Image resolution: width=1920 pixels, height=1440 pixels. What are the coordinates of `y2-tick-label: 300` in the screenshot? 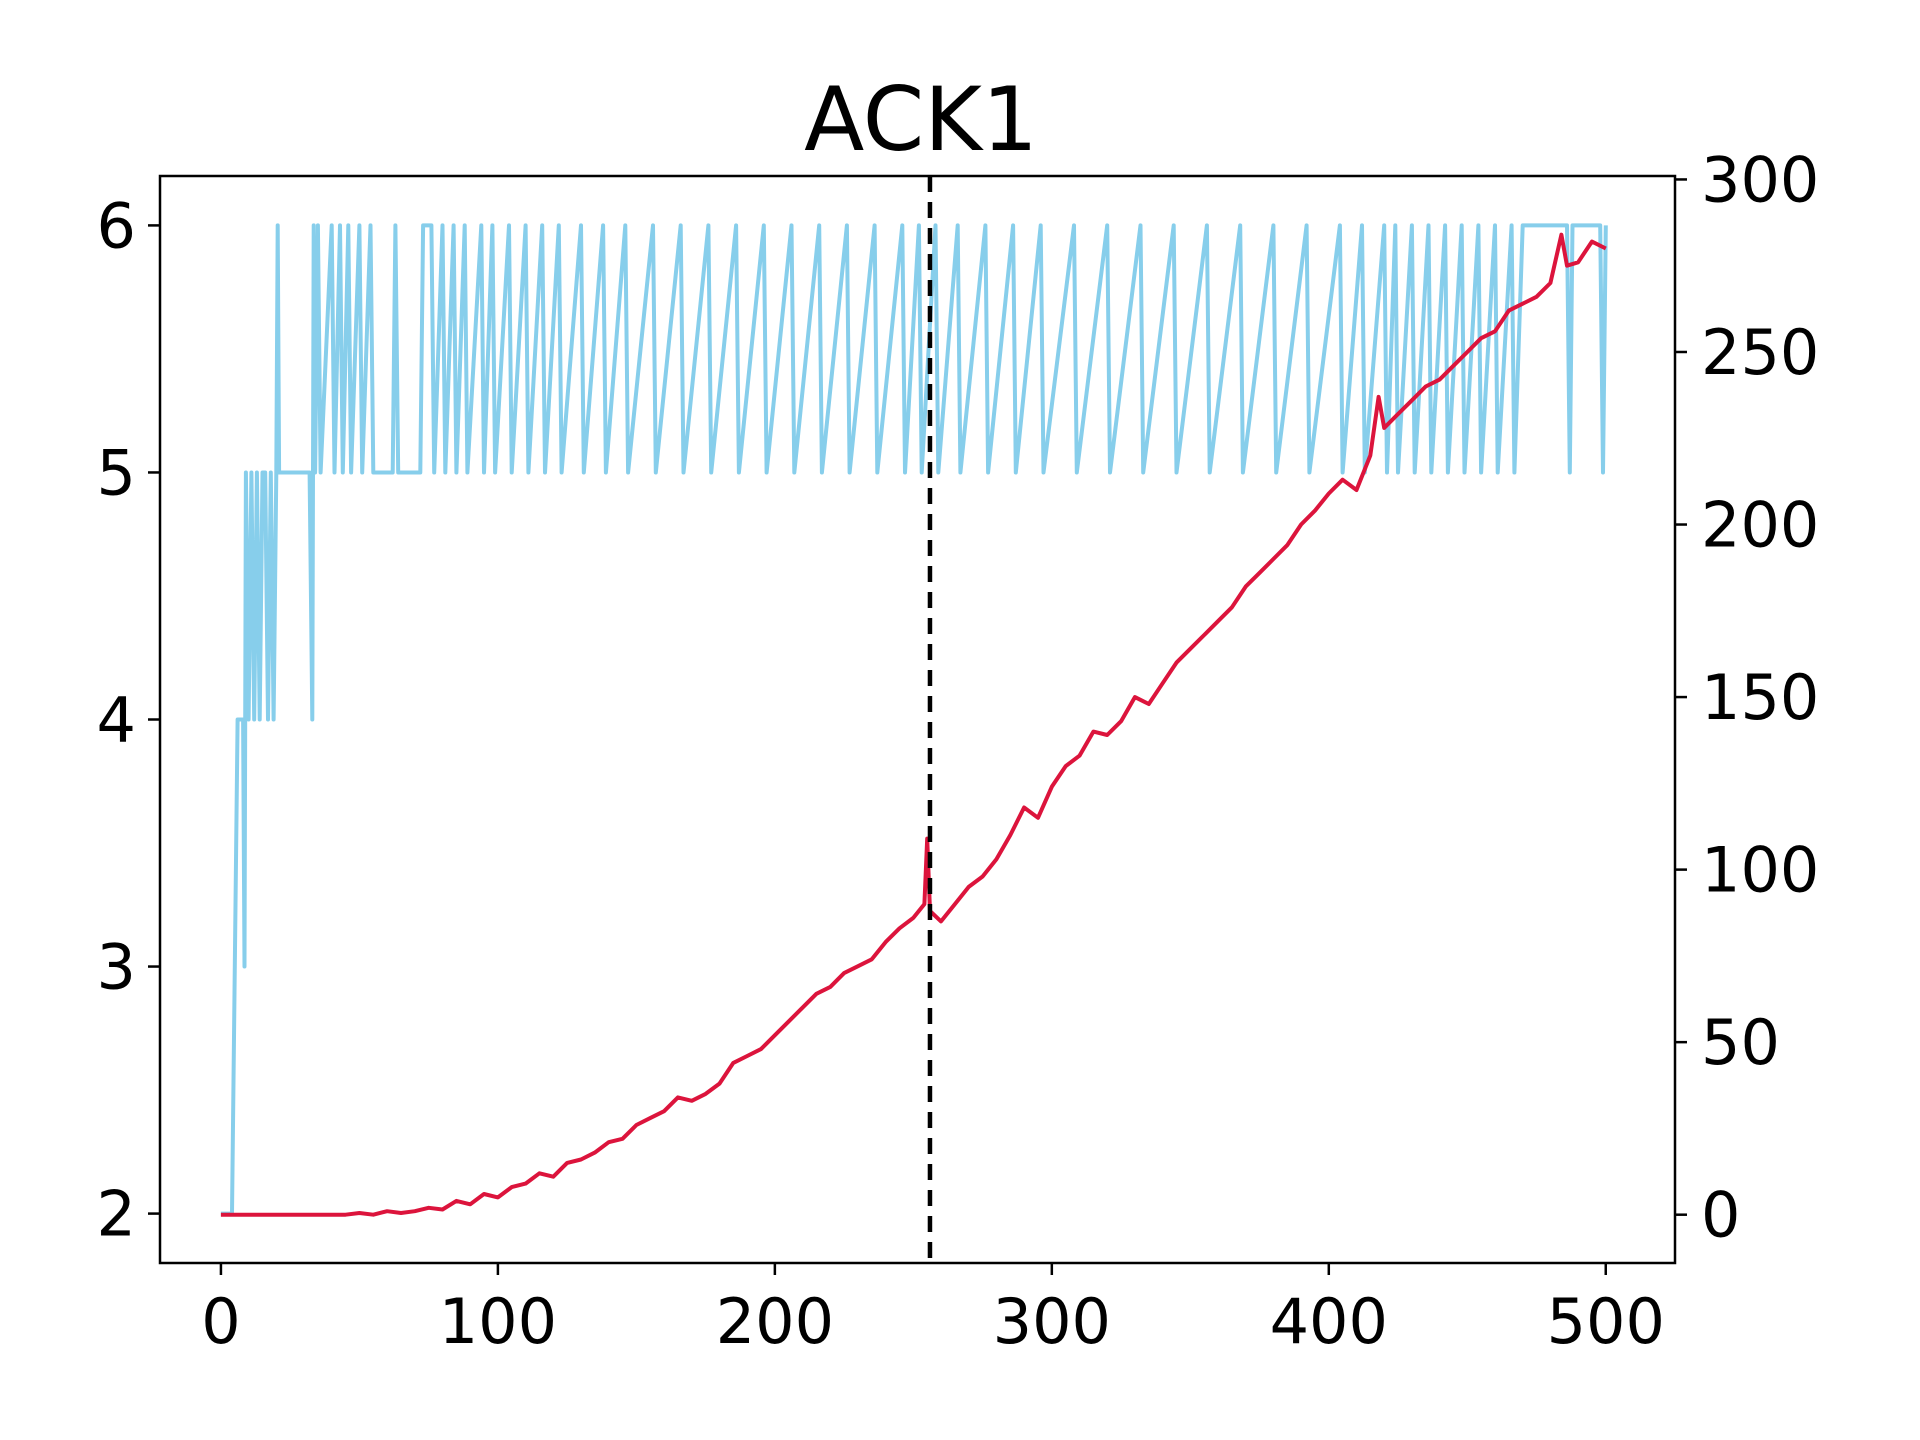 It's located at (1760, 179).